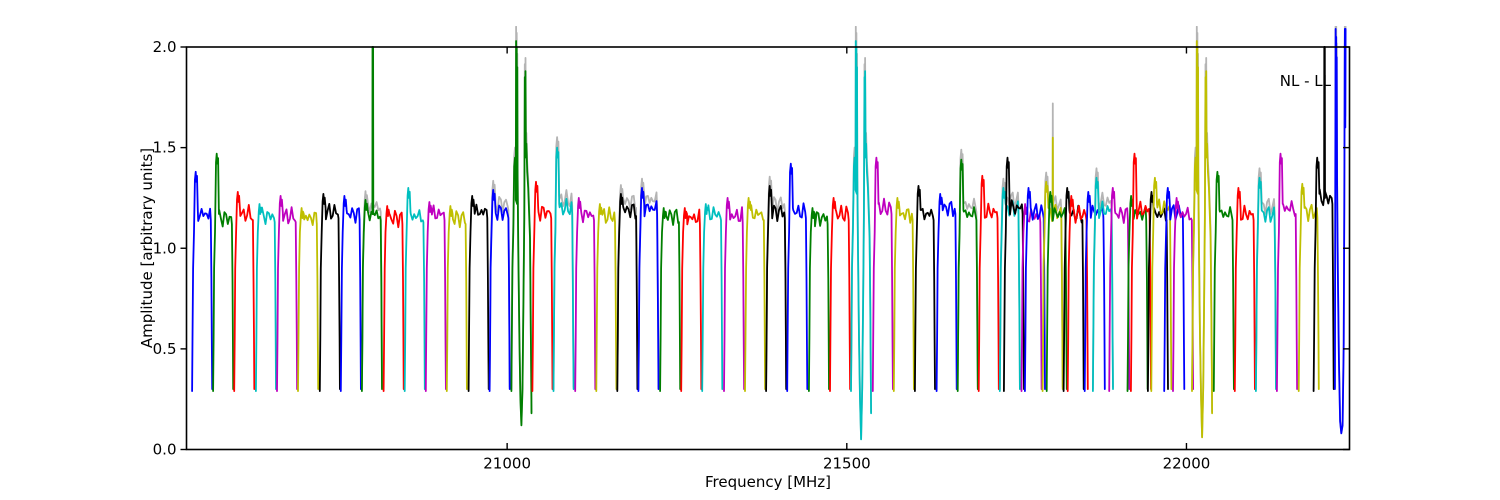 This screenshot has width=1500, height=500. Describe the element at coordinates (165, 349) in the screenshot. I see `y-tick-label: 0.5` at that location.